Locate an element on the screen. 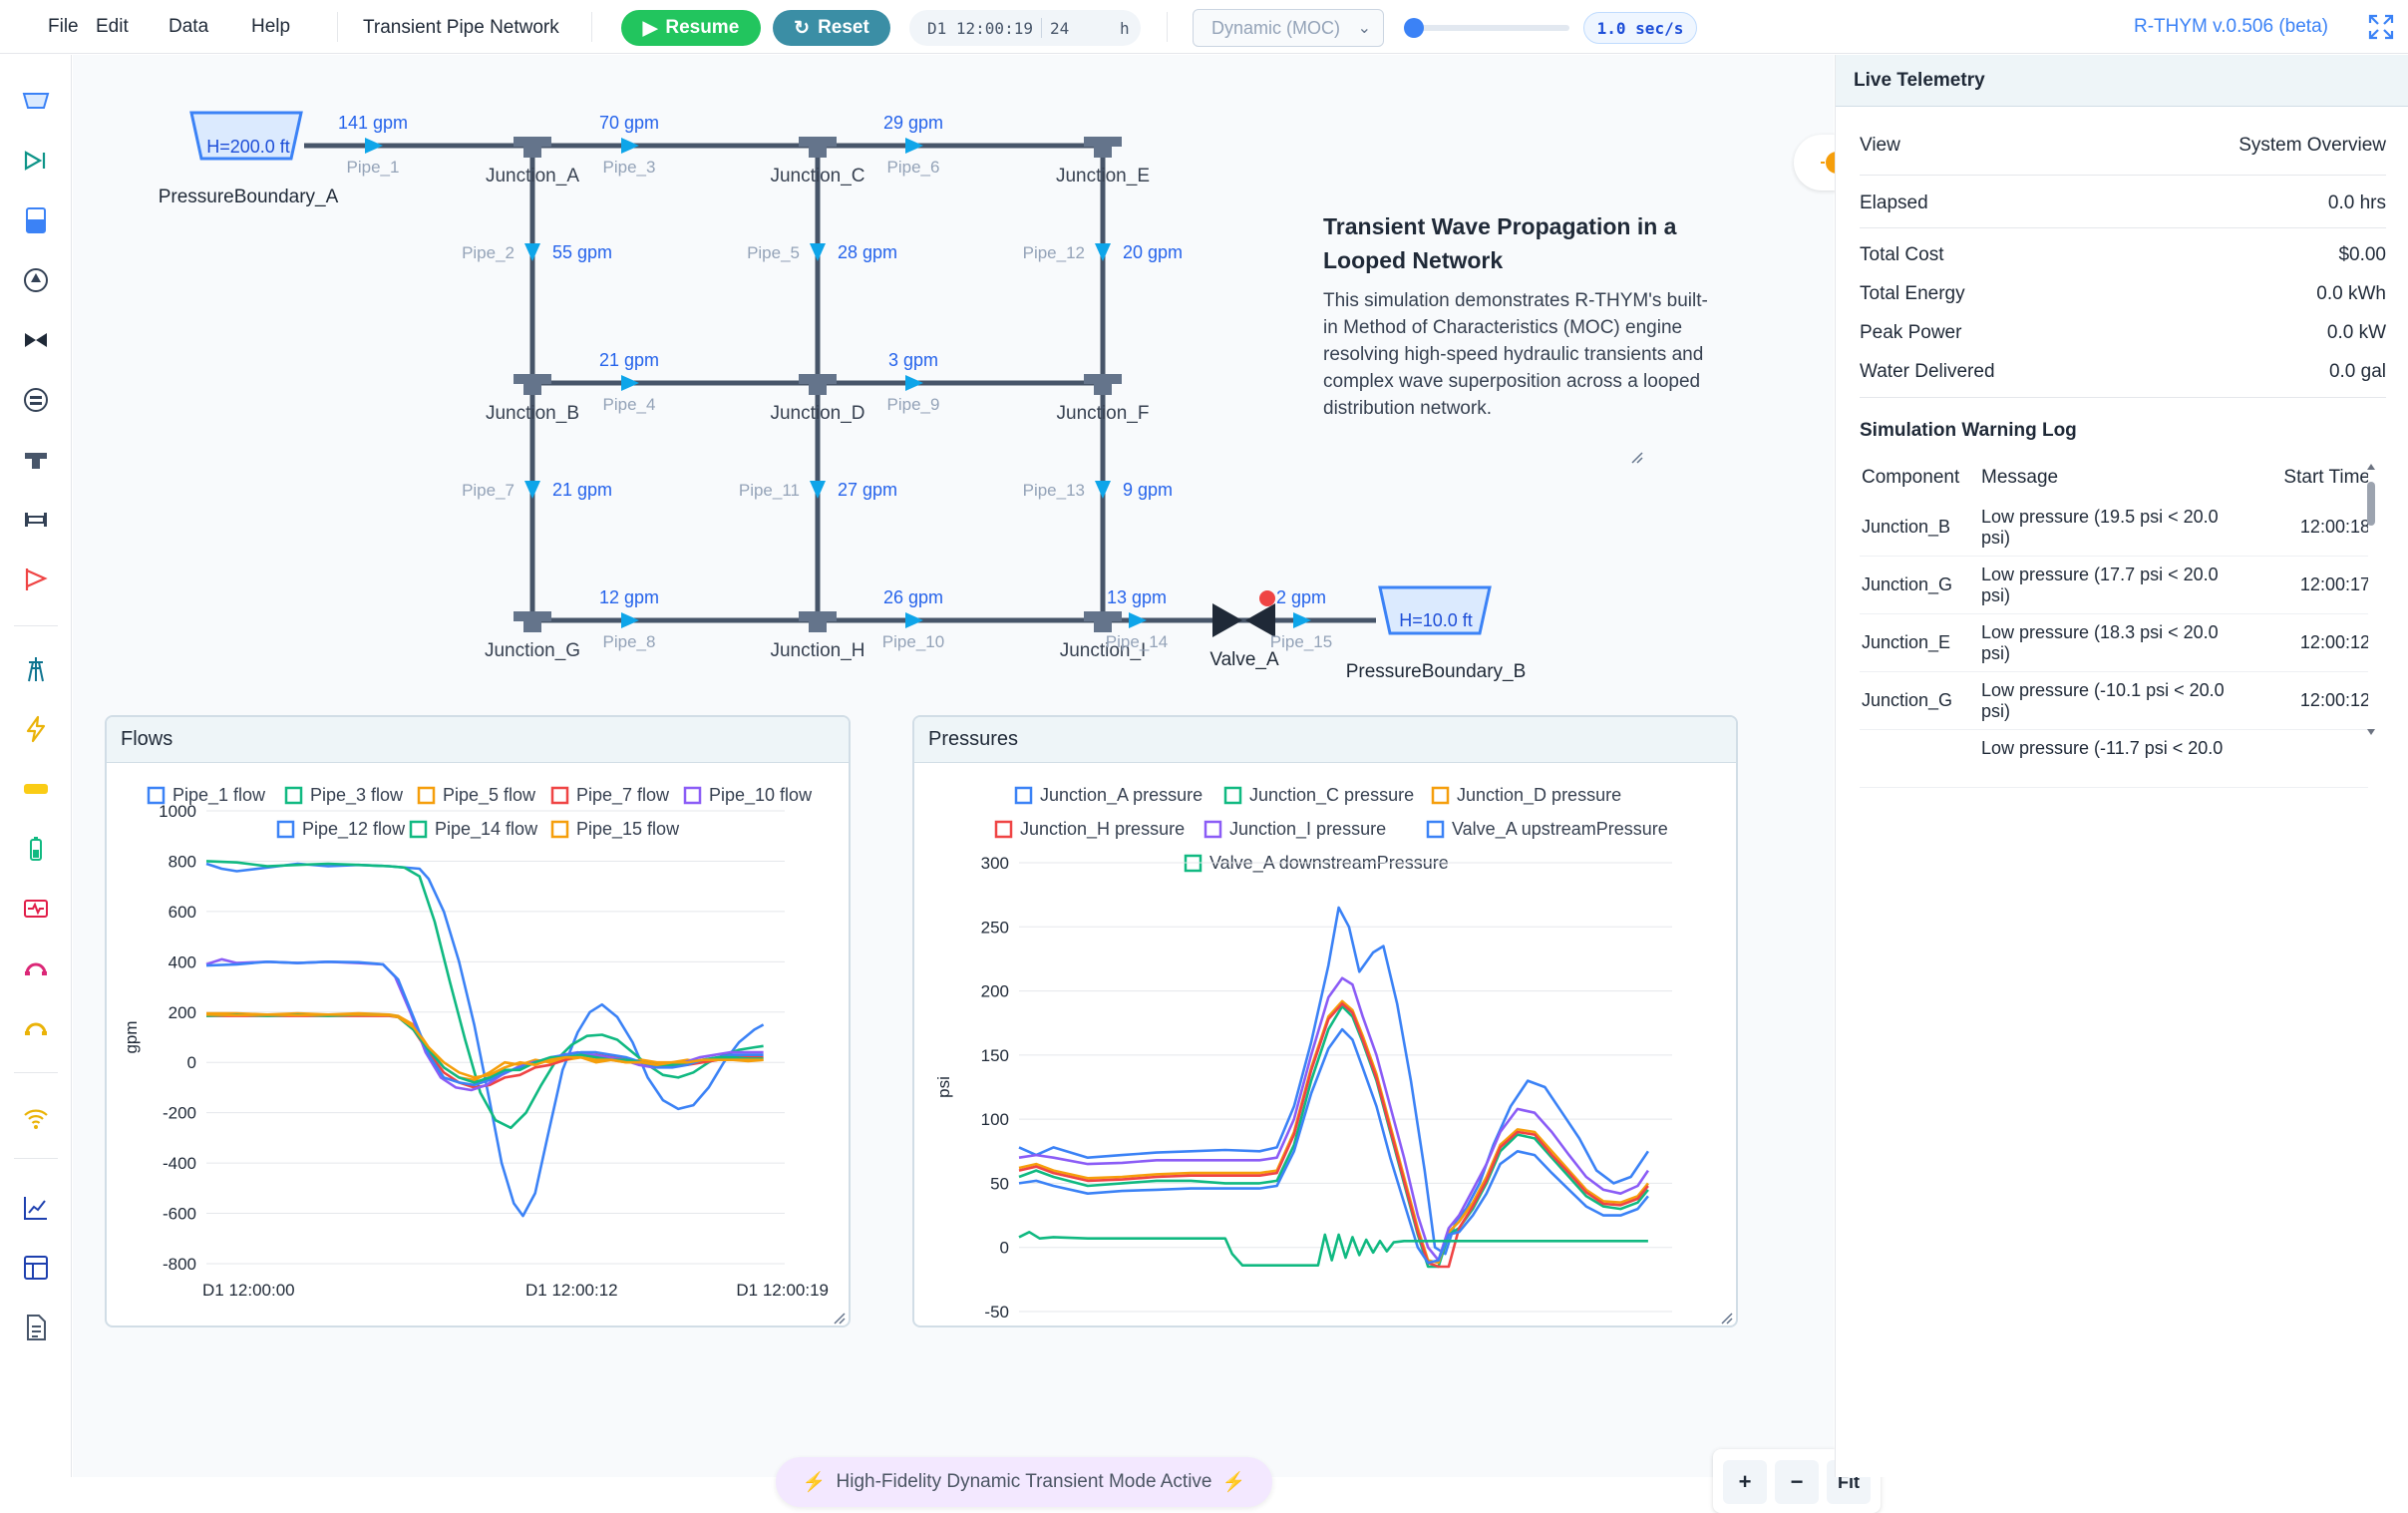 The height and width of the screenshot is (1513, 2408). legend-item: Valve_A upstreamPressure is located at coordinates (1547, 830).